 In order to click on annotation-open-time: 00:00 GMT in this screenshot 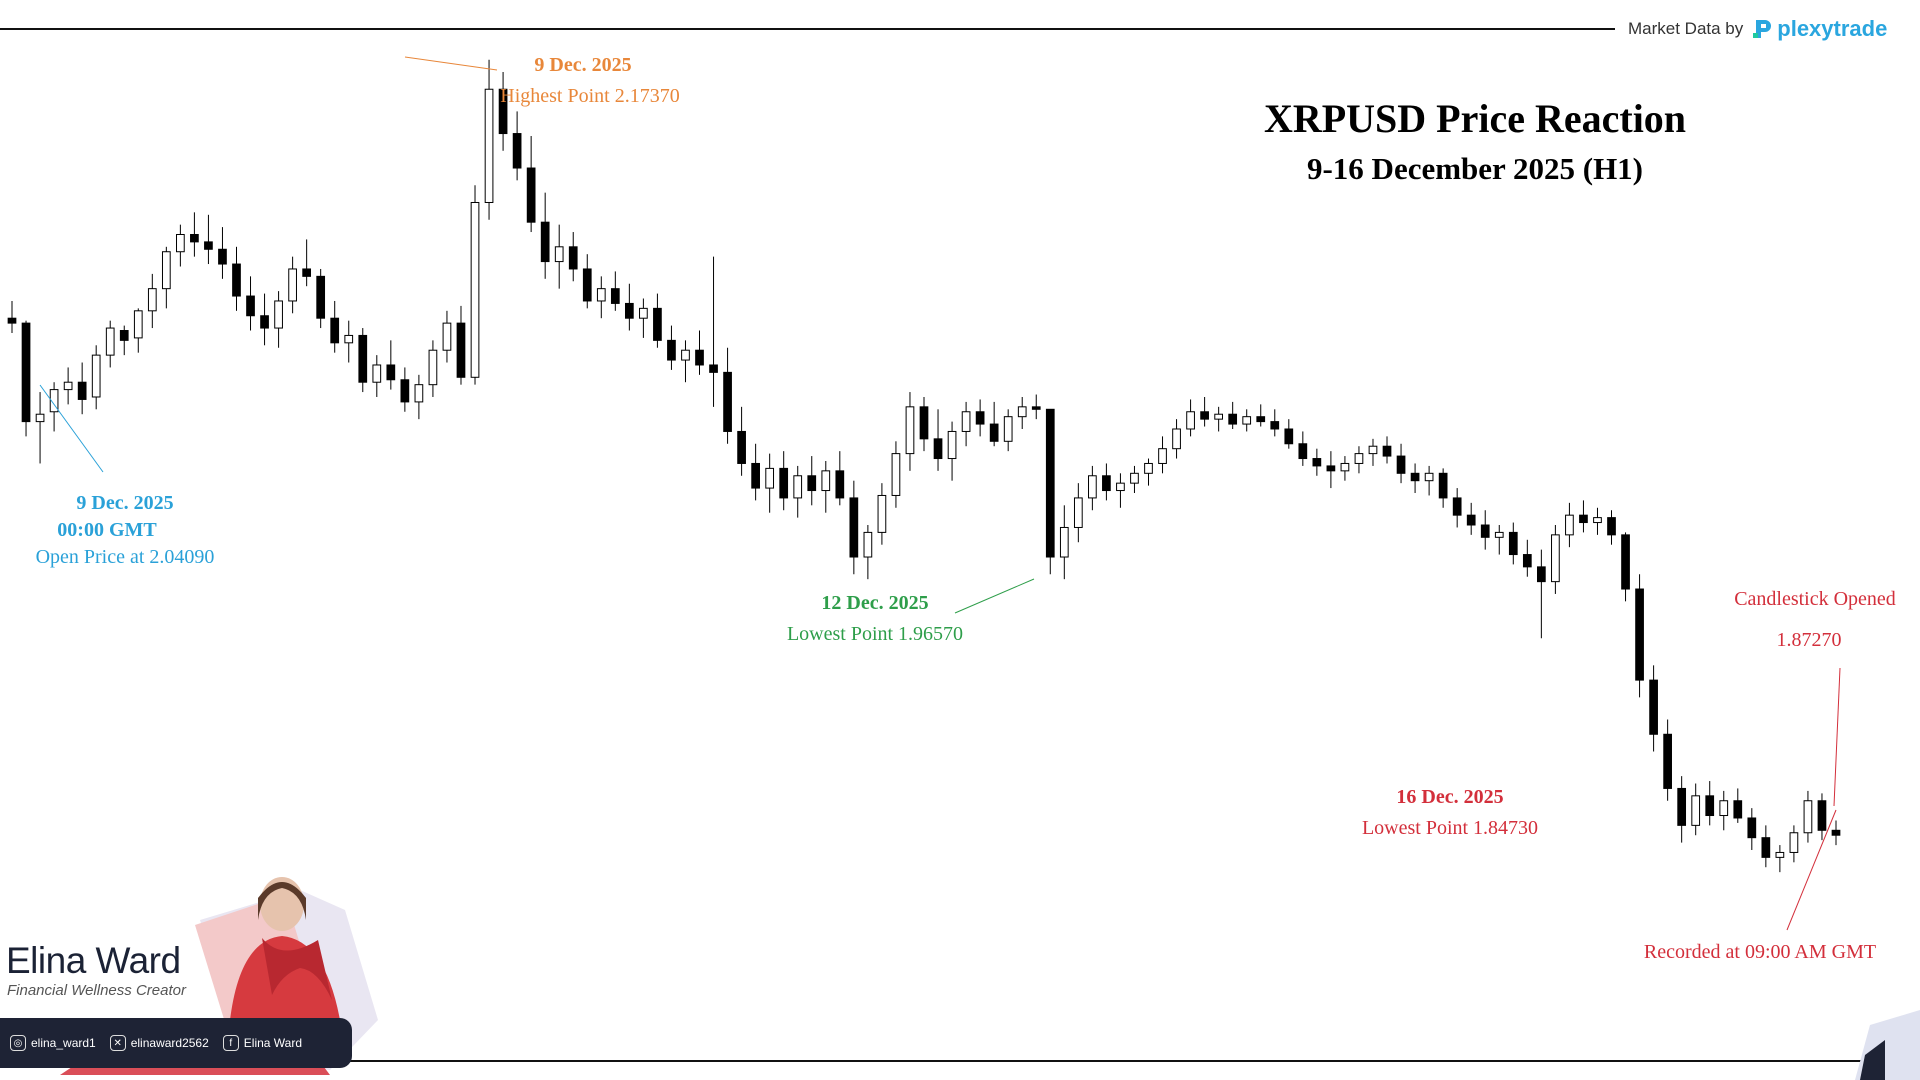, I will do `click(107, 530)`.